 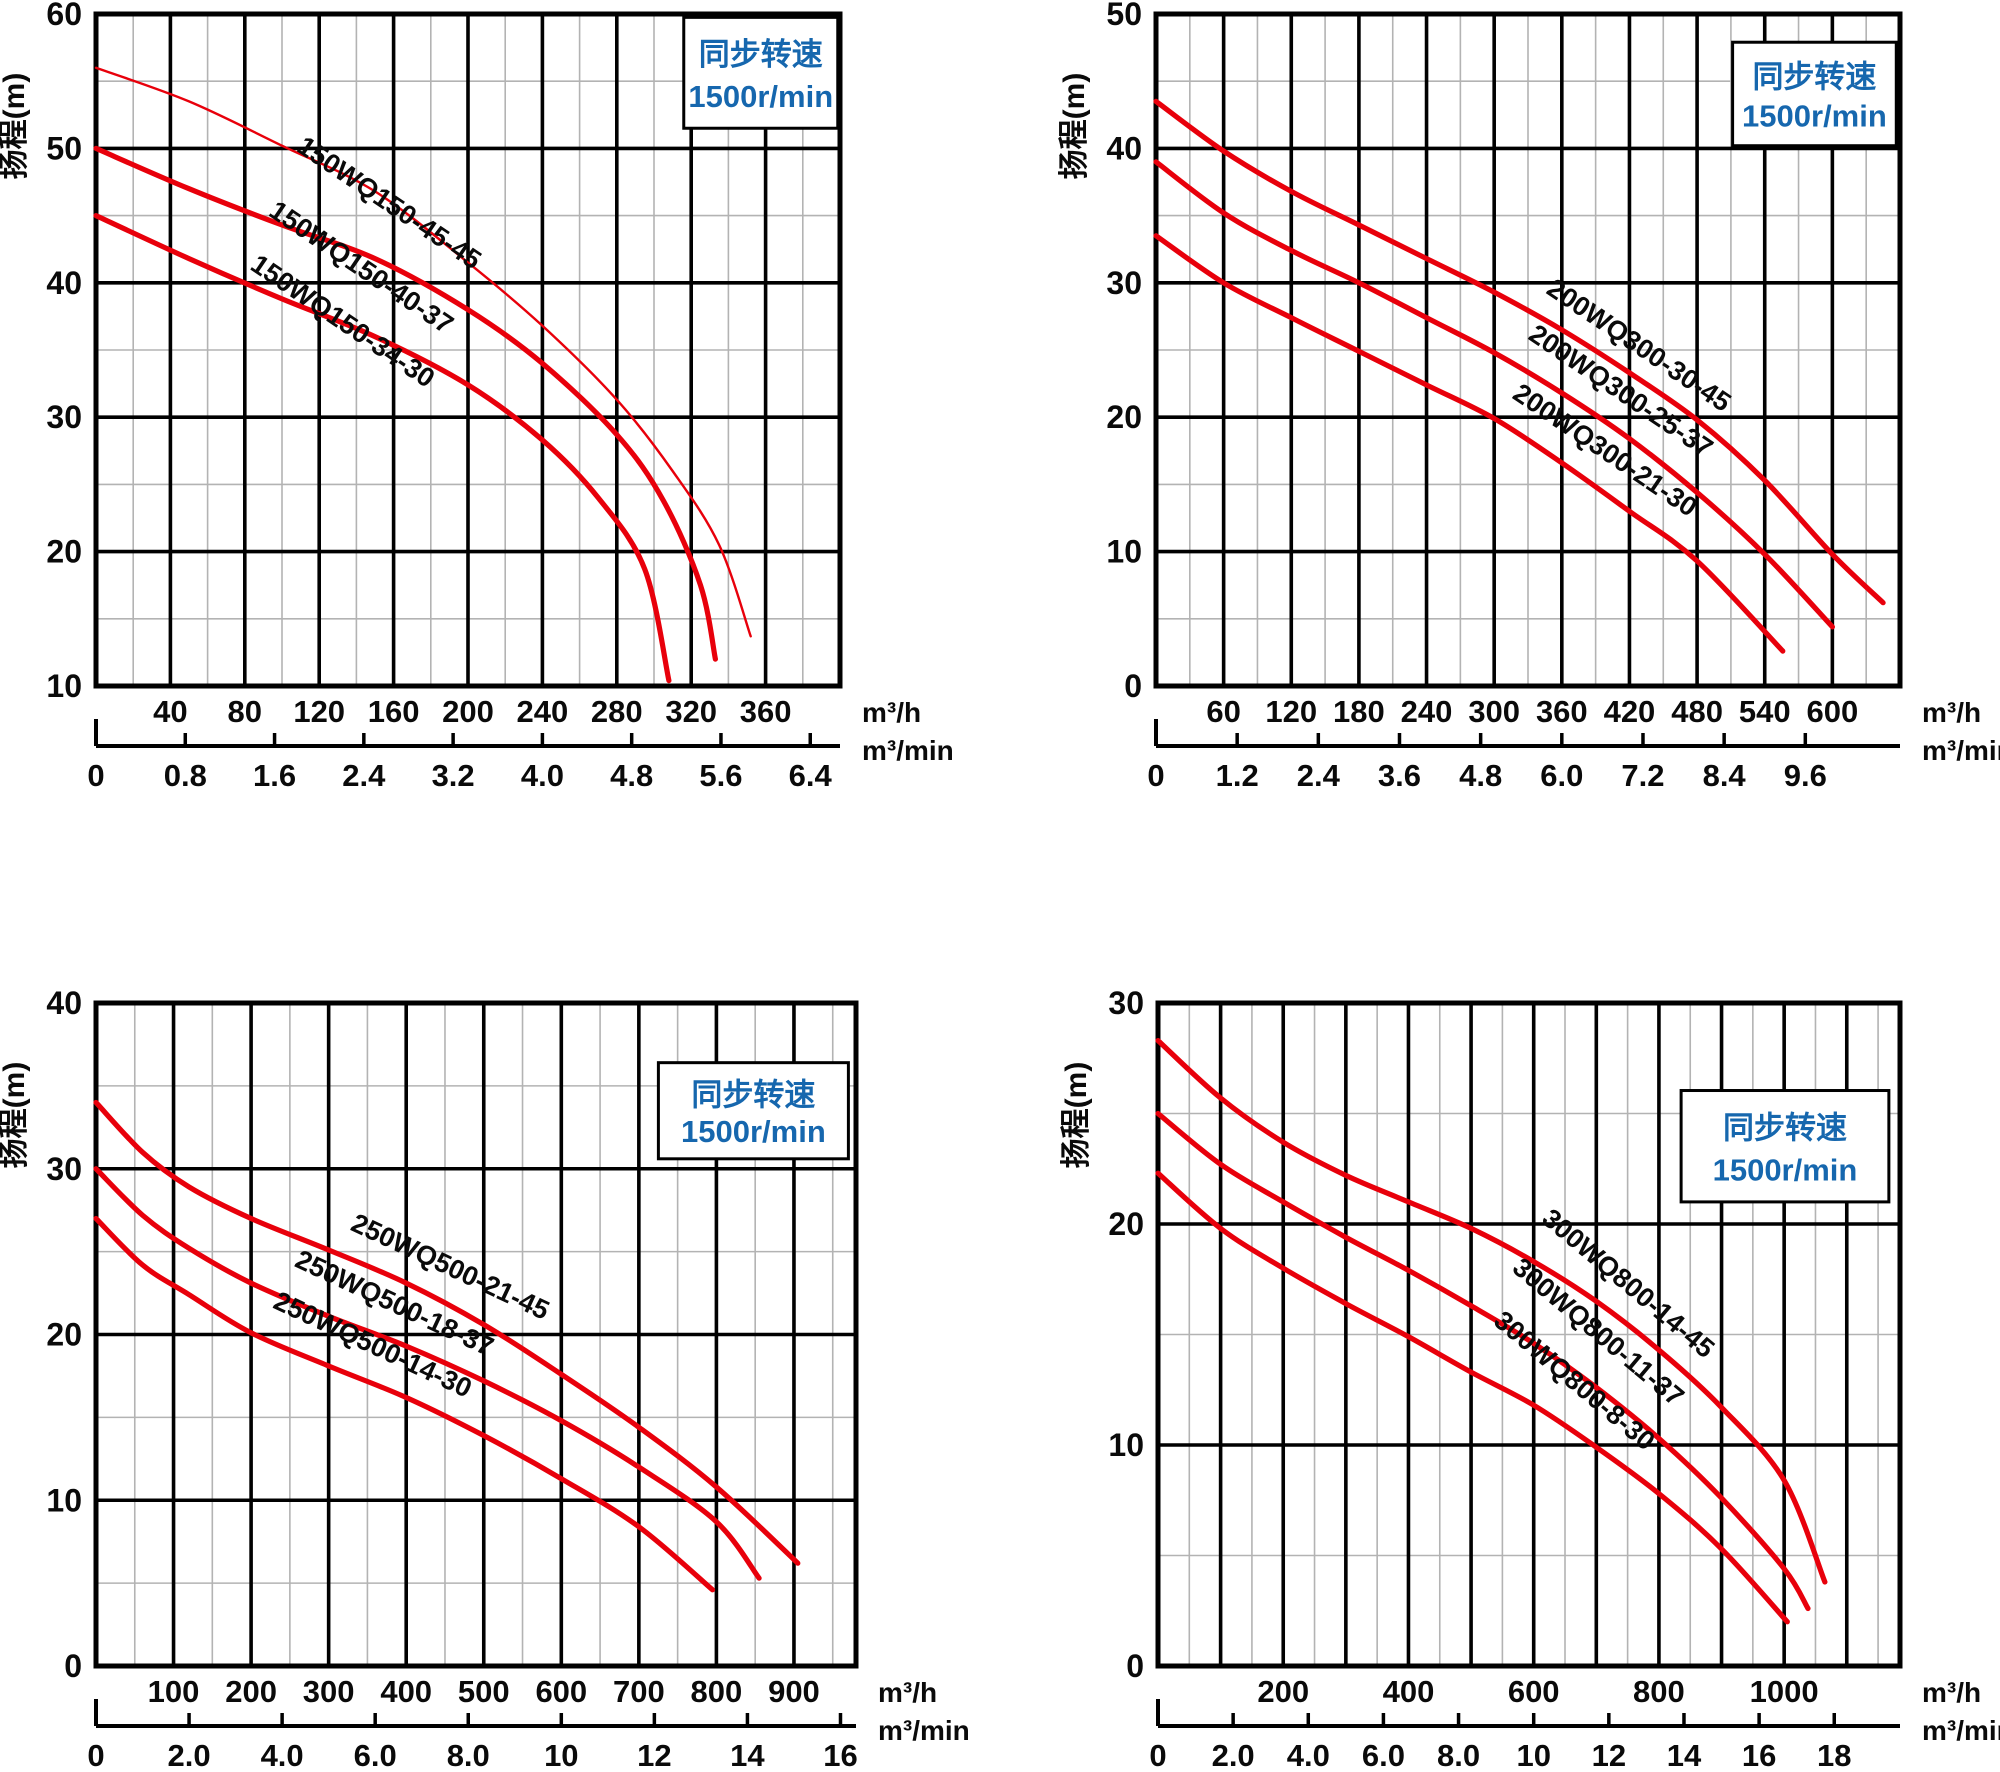 I want to click on x-hour-tick-label: 160, so click(x=394, y=711).